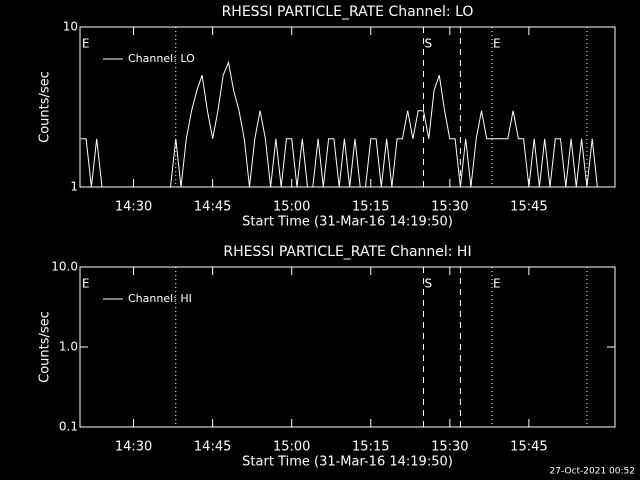 The image size is (640, 480). I want to click on y-tick-label: 10.0, so click(64, 267).